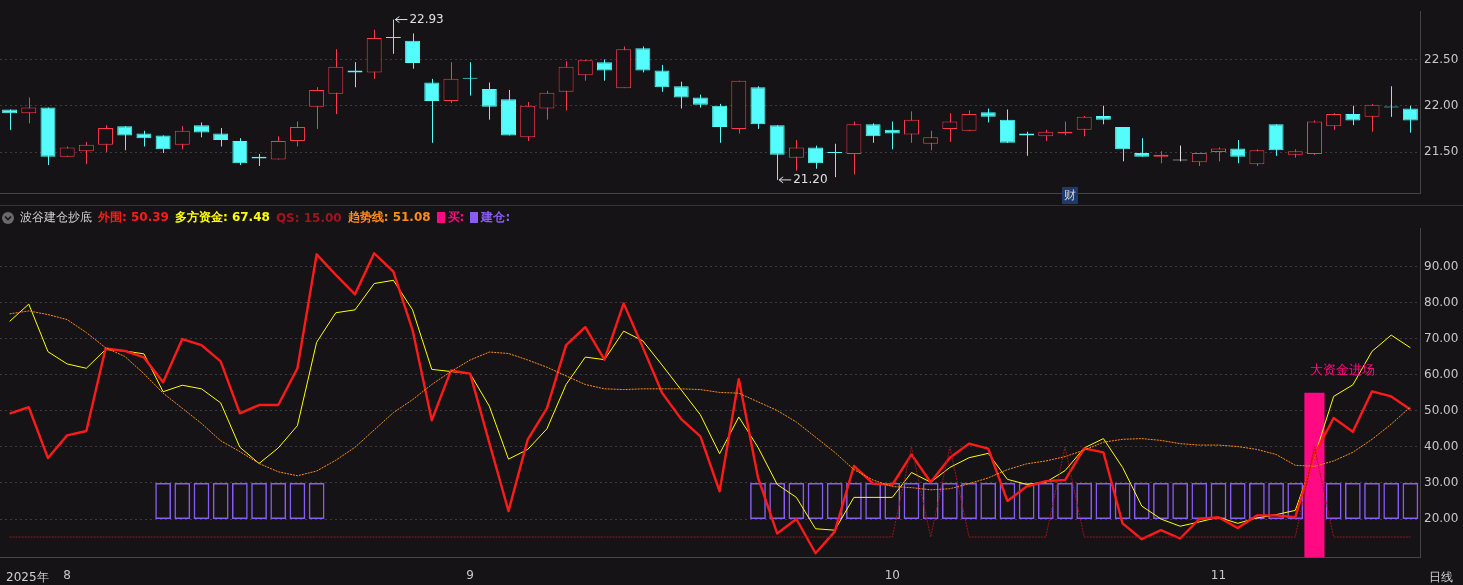  What do you see at coordinates (456, 217) in the screenshot?
I see `legend-label: 买:` at bounding box center [456, 217].